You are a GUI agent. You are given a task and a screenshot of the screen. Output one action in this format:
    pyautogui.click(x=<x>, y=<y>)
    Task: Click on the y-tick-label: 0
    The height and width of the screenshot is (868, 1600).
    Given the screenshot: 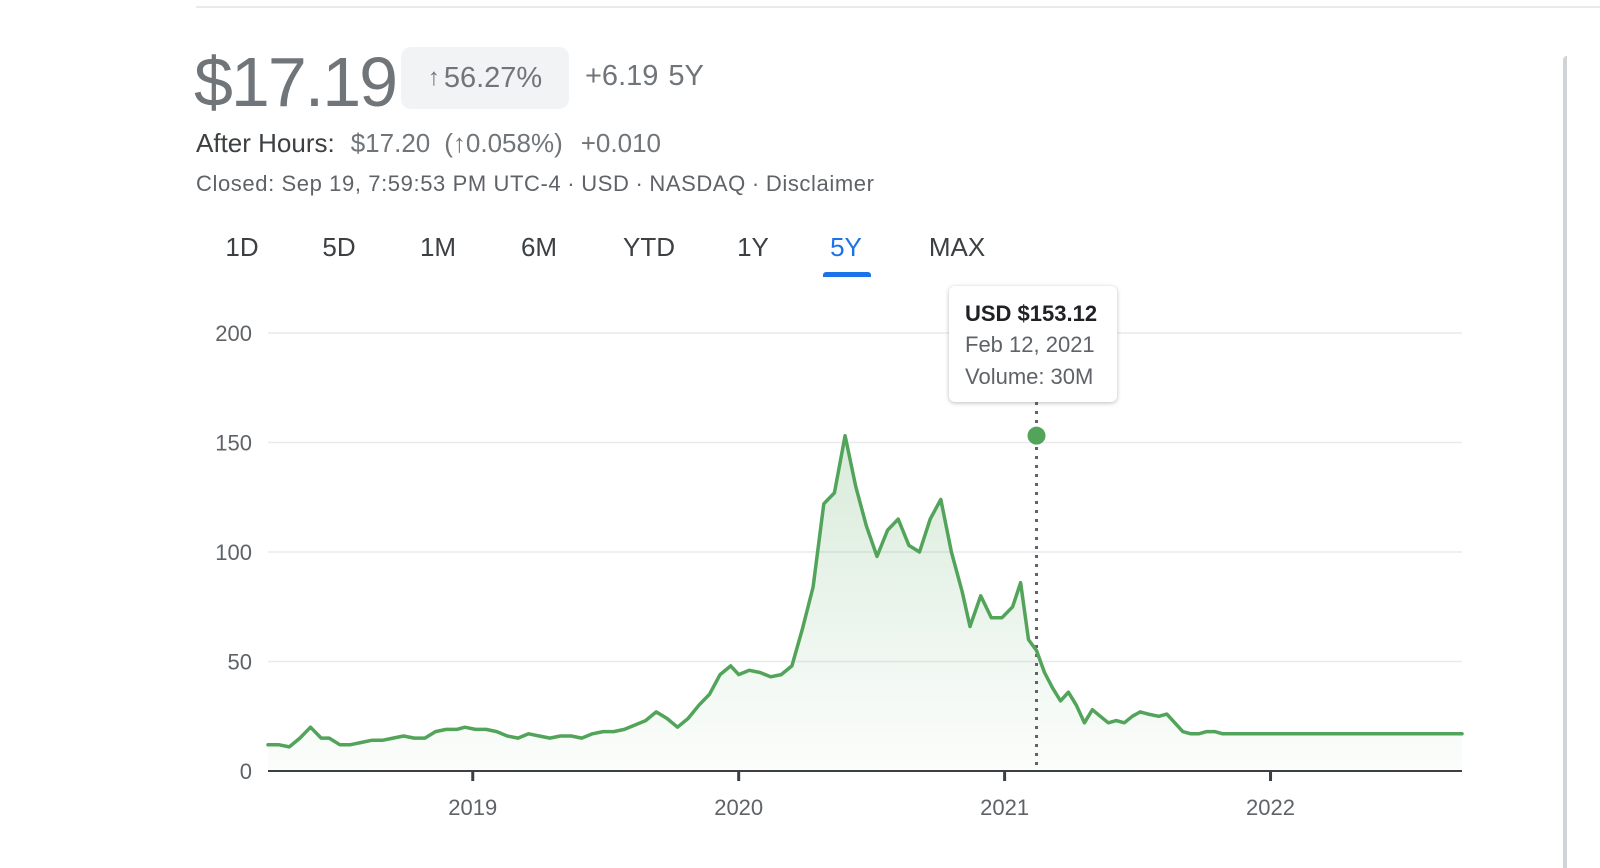 What is the action you would take?
    pyautogui.click(x=246, y=771)
    